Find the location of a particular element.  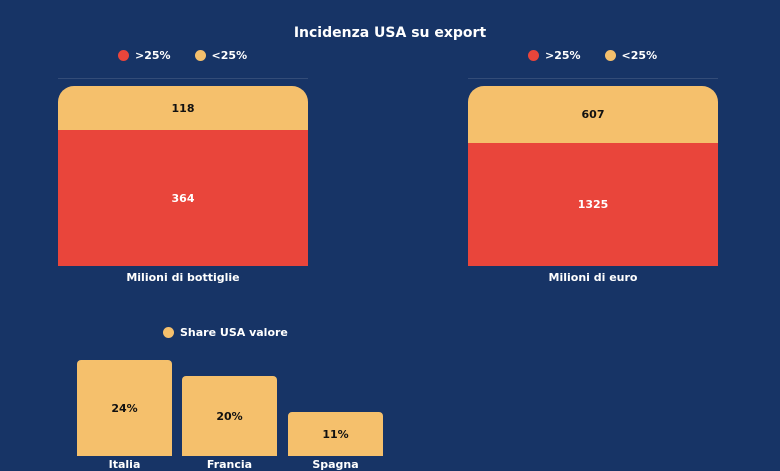

chart-title: Incidenza USA su export is located at coordinates (390, 33).